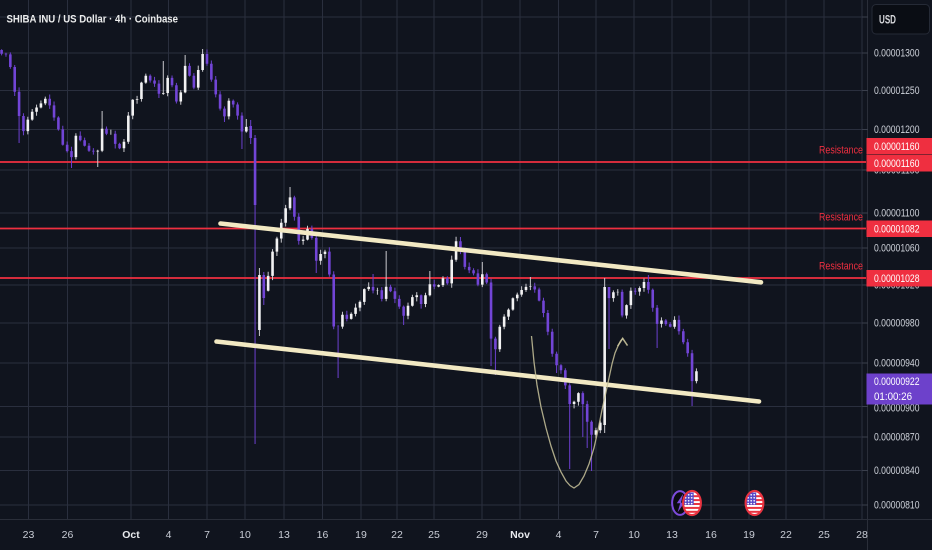  Describe the element at coordinates (897, 471) in the screenshot. I see `svg-text: 0.00000840` at that location.